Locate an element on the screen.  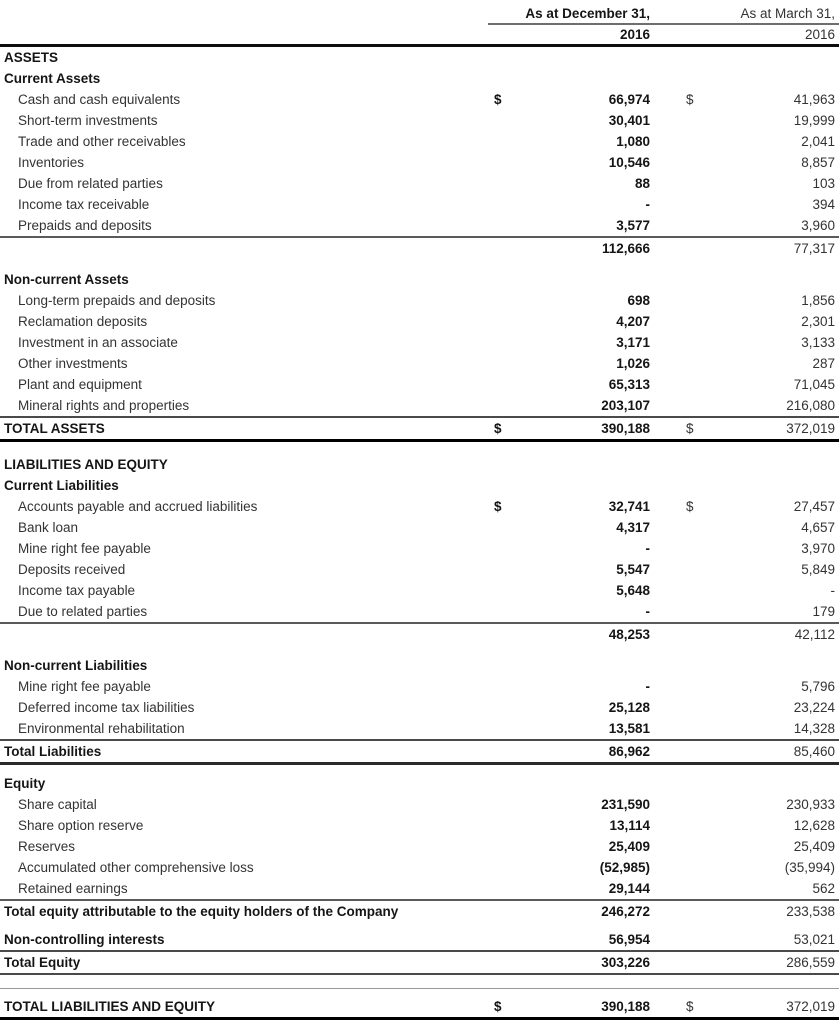
mar-column-cell: 286,559 is located at coordinates (747, 962).